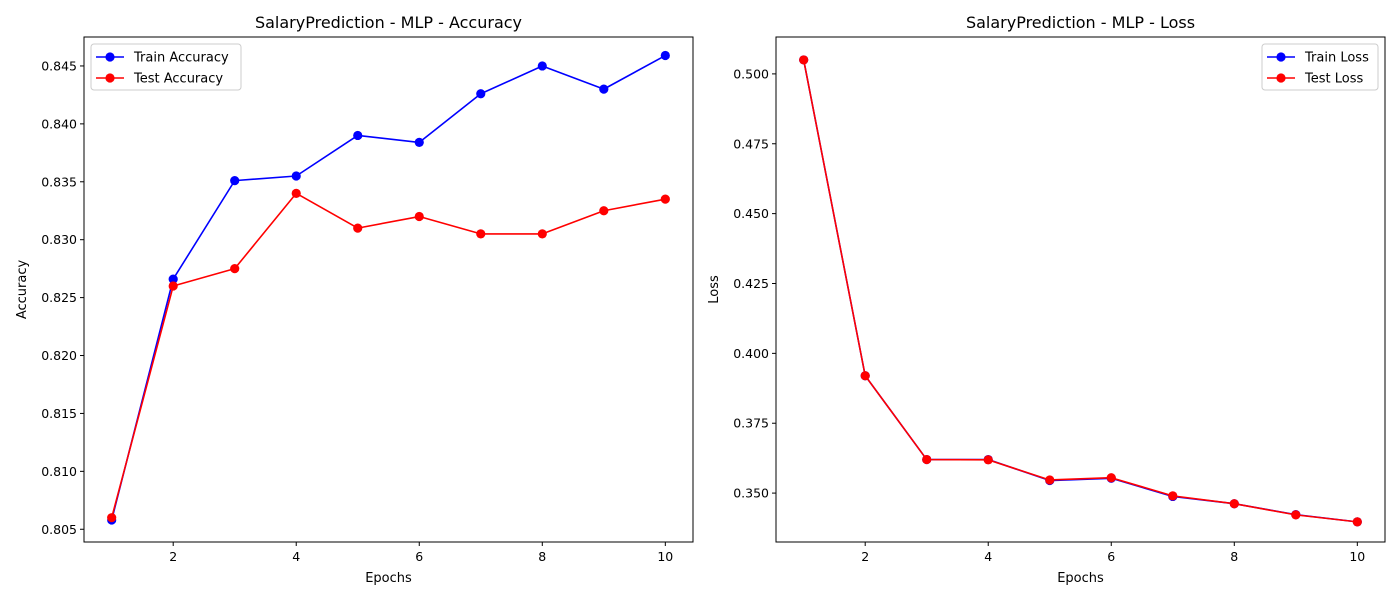 The width and height of the screenshot is (1400, 600). What do you see at coordinates (181, 58) in the screenshot?
I see `legend-label: Train Accuracy` at bounding box center [181, 58].